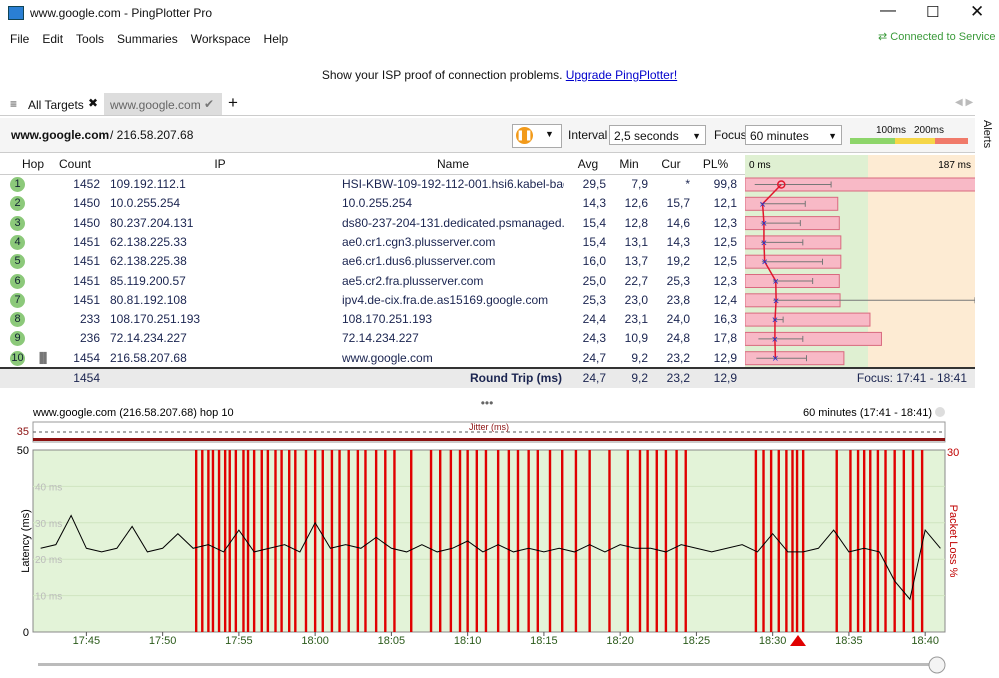  Describe the element at coordinates (872, 141) in the screenshot. I see `scale-good` at that location.